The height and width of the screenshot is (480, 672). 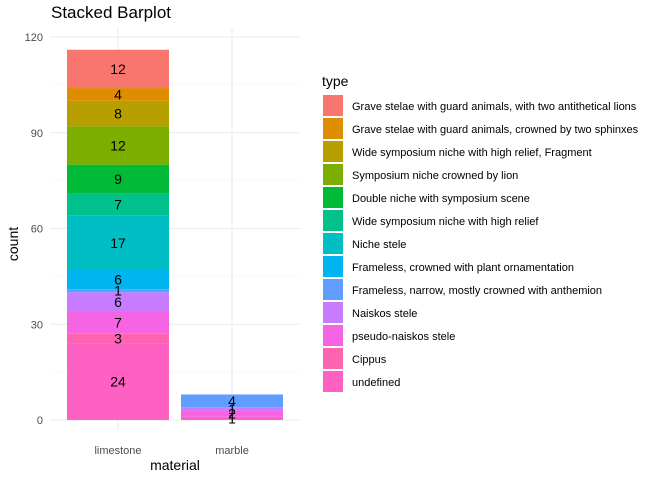 I want to click on y-tick-label: 90, so click(x=37, y=134).